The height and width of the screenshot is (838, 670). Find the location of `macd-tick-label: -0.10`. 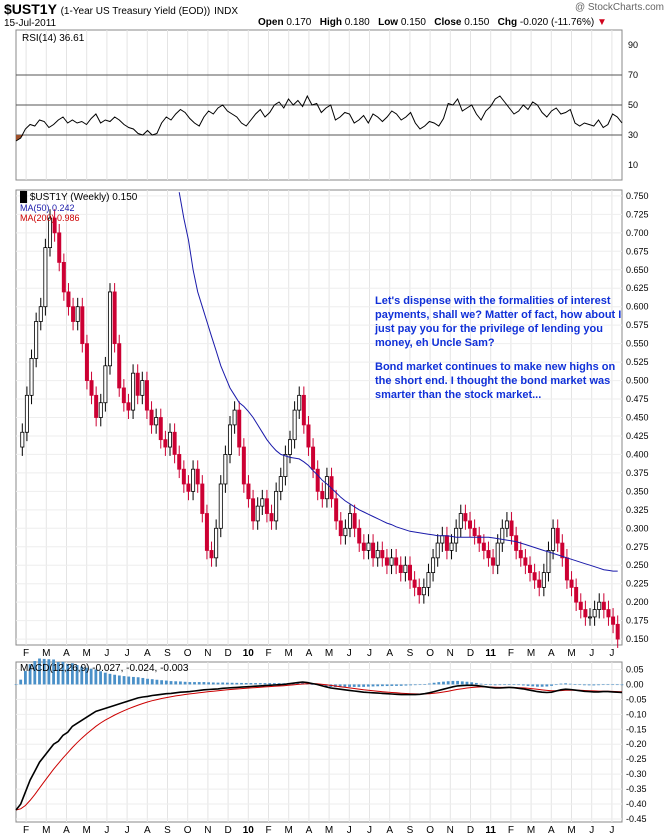

macd-tick-label: -0.10 is located at coordinates (636, 714).